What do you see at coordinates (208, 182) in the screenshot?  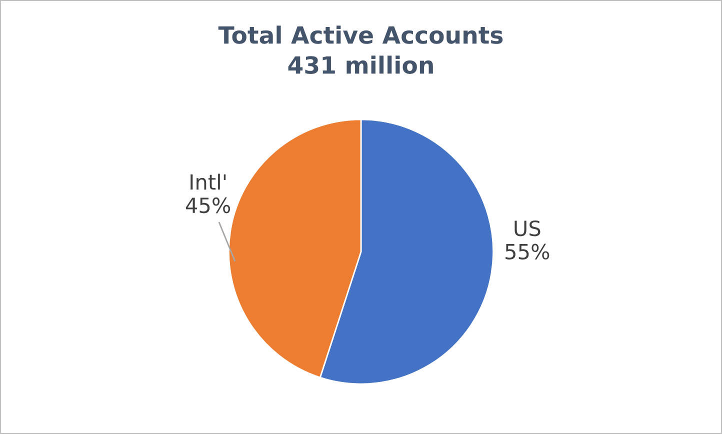 I see `slice-label: Intl'` at bounding box center [208, 182].